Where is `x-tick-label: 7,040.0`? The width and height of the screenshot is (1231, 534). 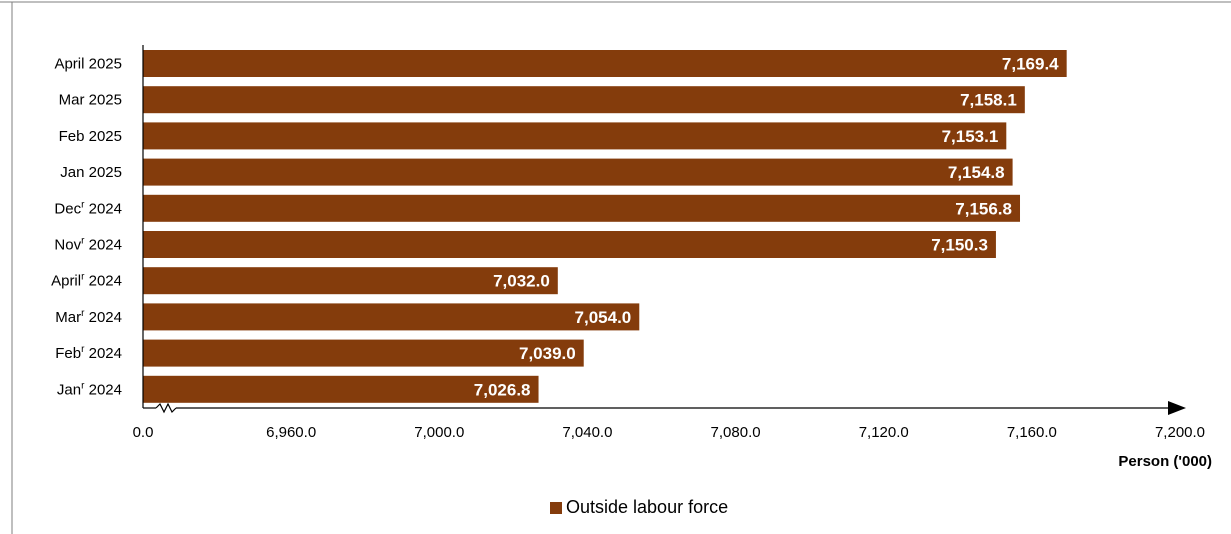 x-tick-label: 7,040.0 is located at coordinates (587, 432).